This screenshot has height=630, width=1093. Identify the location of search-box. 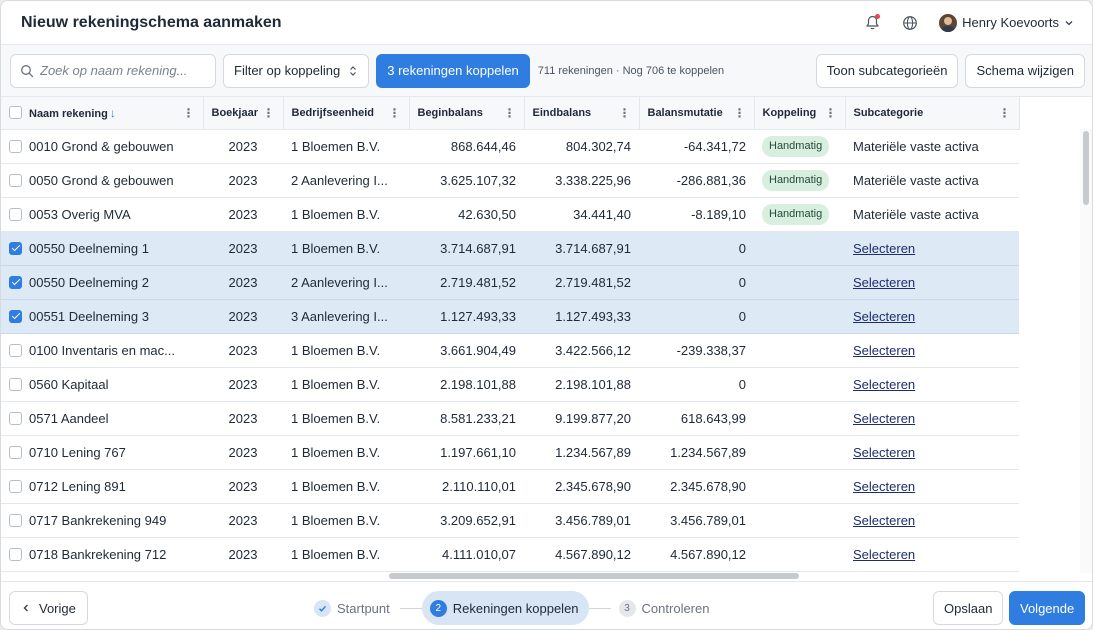
(113, 70).